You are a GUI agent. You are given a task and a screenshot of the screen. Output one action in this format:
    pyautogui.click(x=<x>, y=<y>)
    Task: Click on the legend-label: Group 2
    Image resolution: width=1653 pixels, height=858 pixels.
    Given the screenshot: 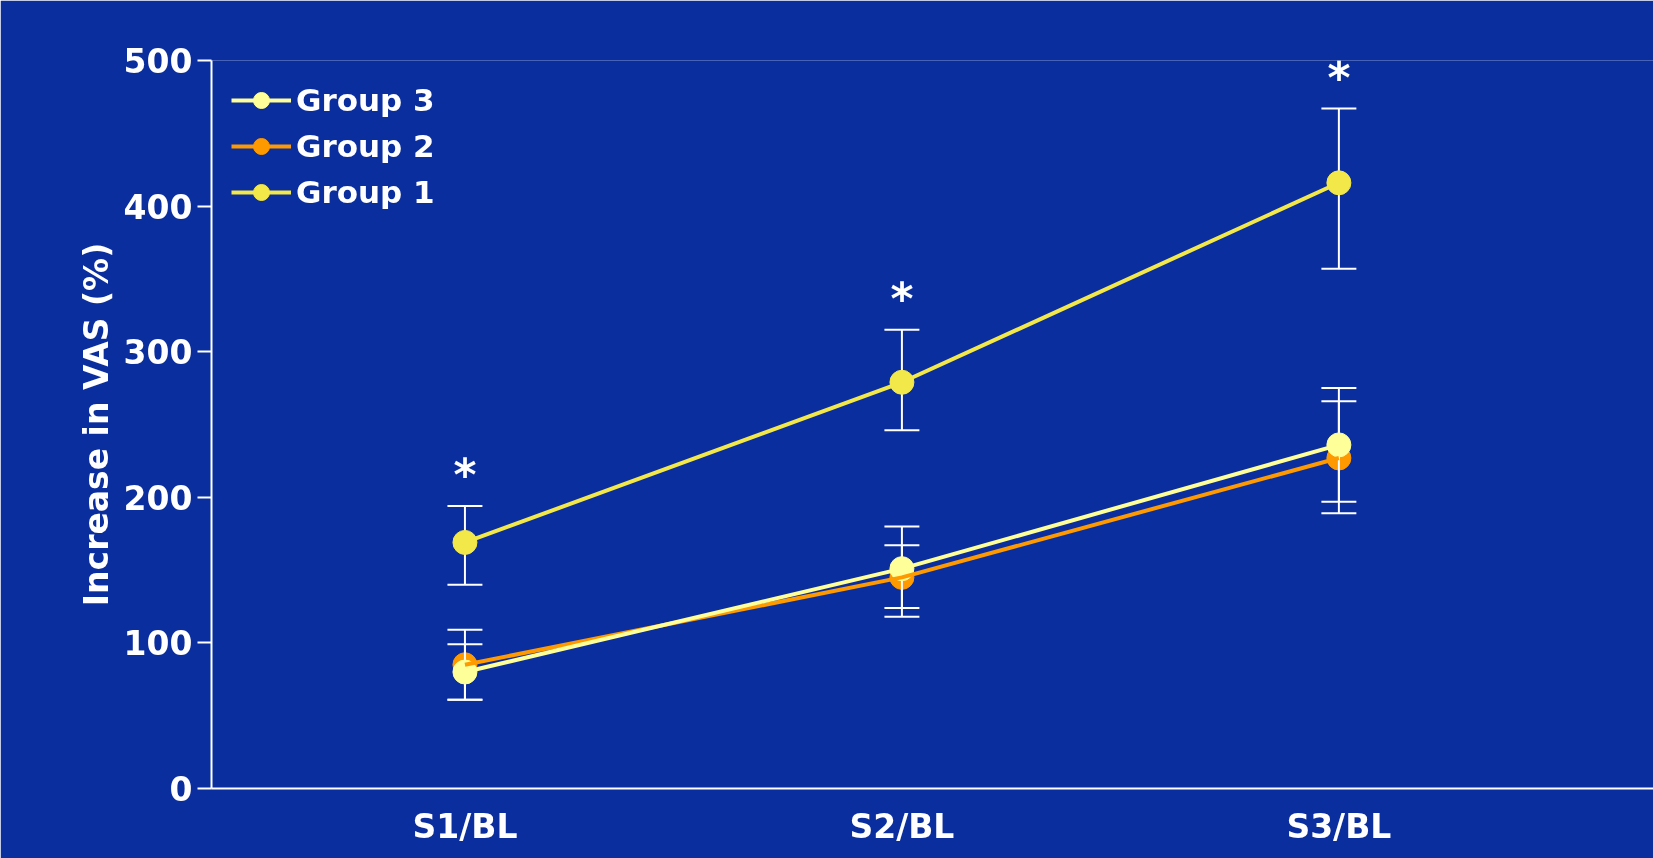 What is the action you would take?
    pyautogui.click(x=365, y=146)
    